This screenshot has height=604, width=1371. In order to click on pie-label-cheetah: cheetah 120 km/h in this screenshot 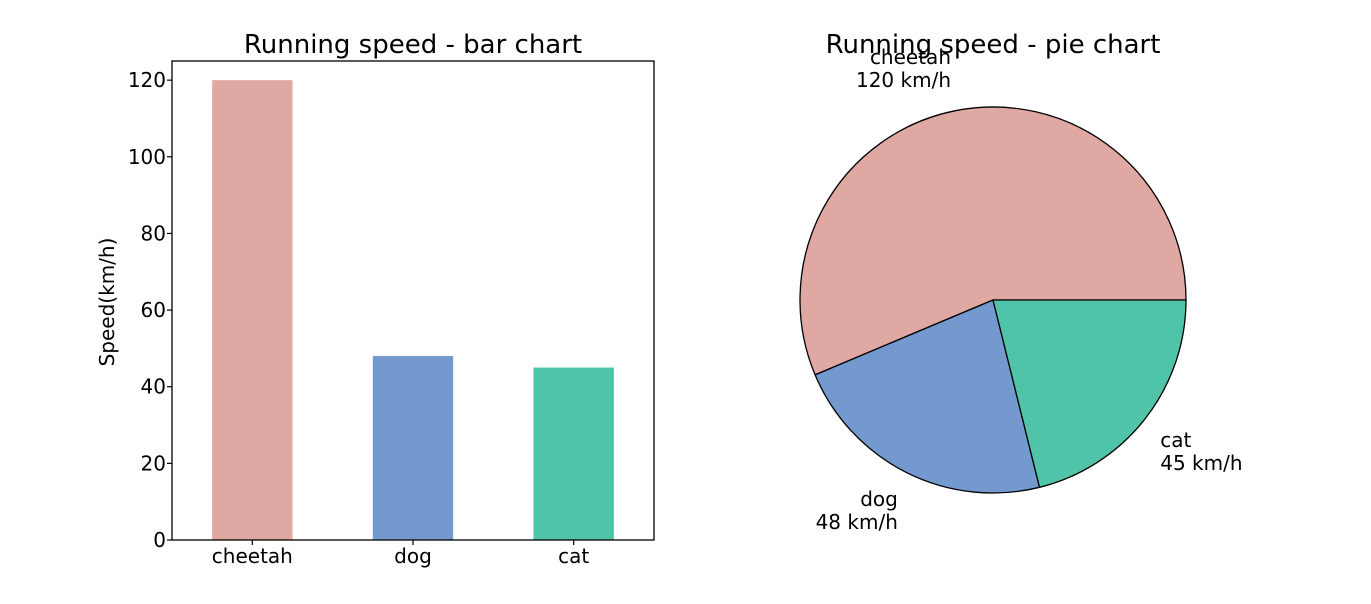, I will do `click(903, 68)`.